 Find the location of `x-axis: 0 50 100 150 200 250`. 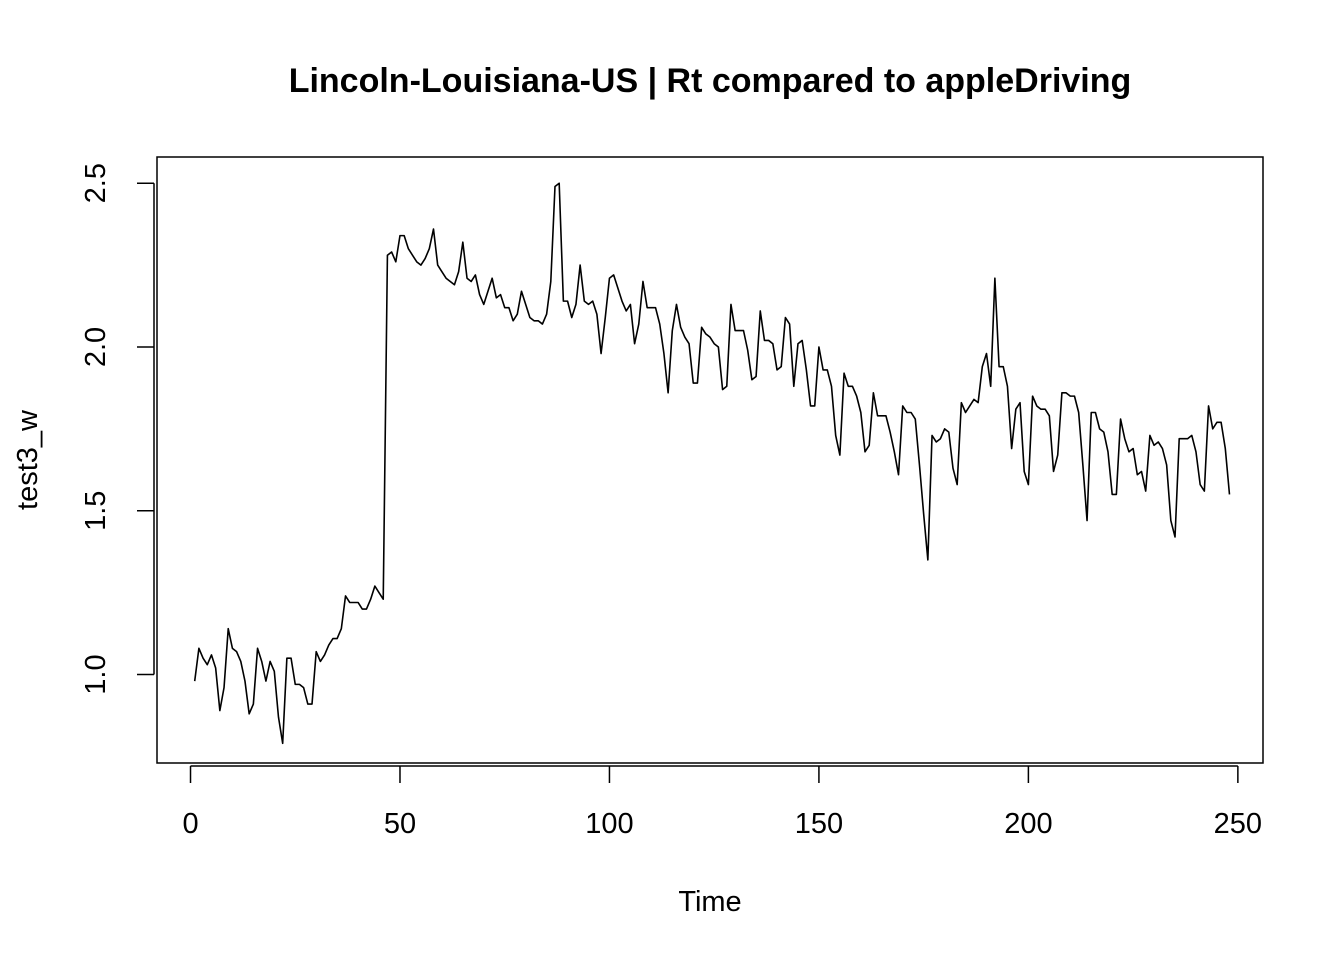

x-axis: 0 50 100 150 200 250 is located at coordinates (722, 802).